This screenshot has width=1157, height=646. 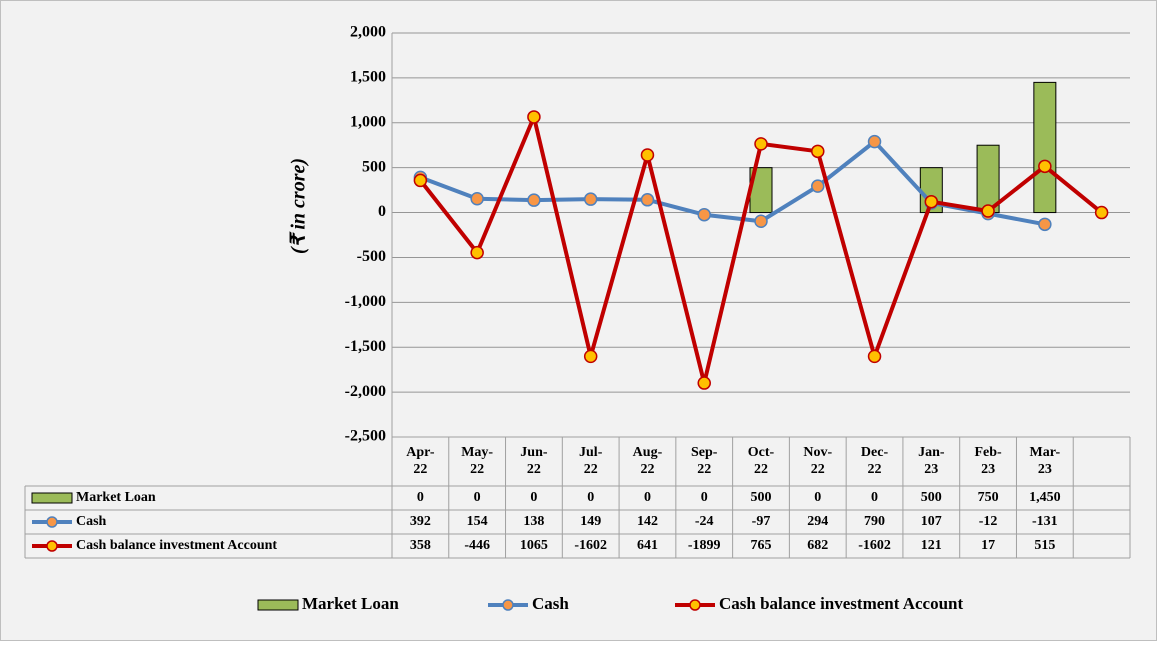 What do you see at coordinates (1045, 452) in the screenshot?
I see `x-tick-label-line: Mar-` at bounding box center [1045, 452].